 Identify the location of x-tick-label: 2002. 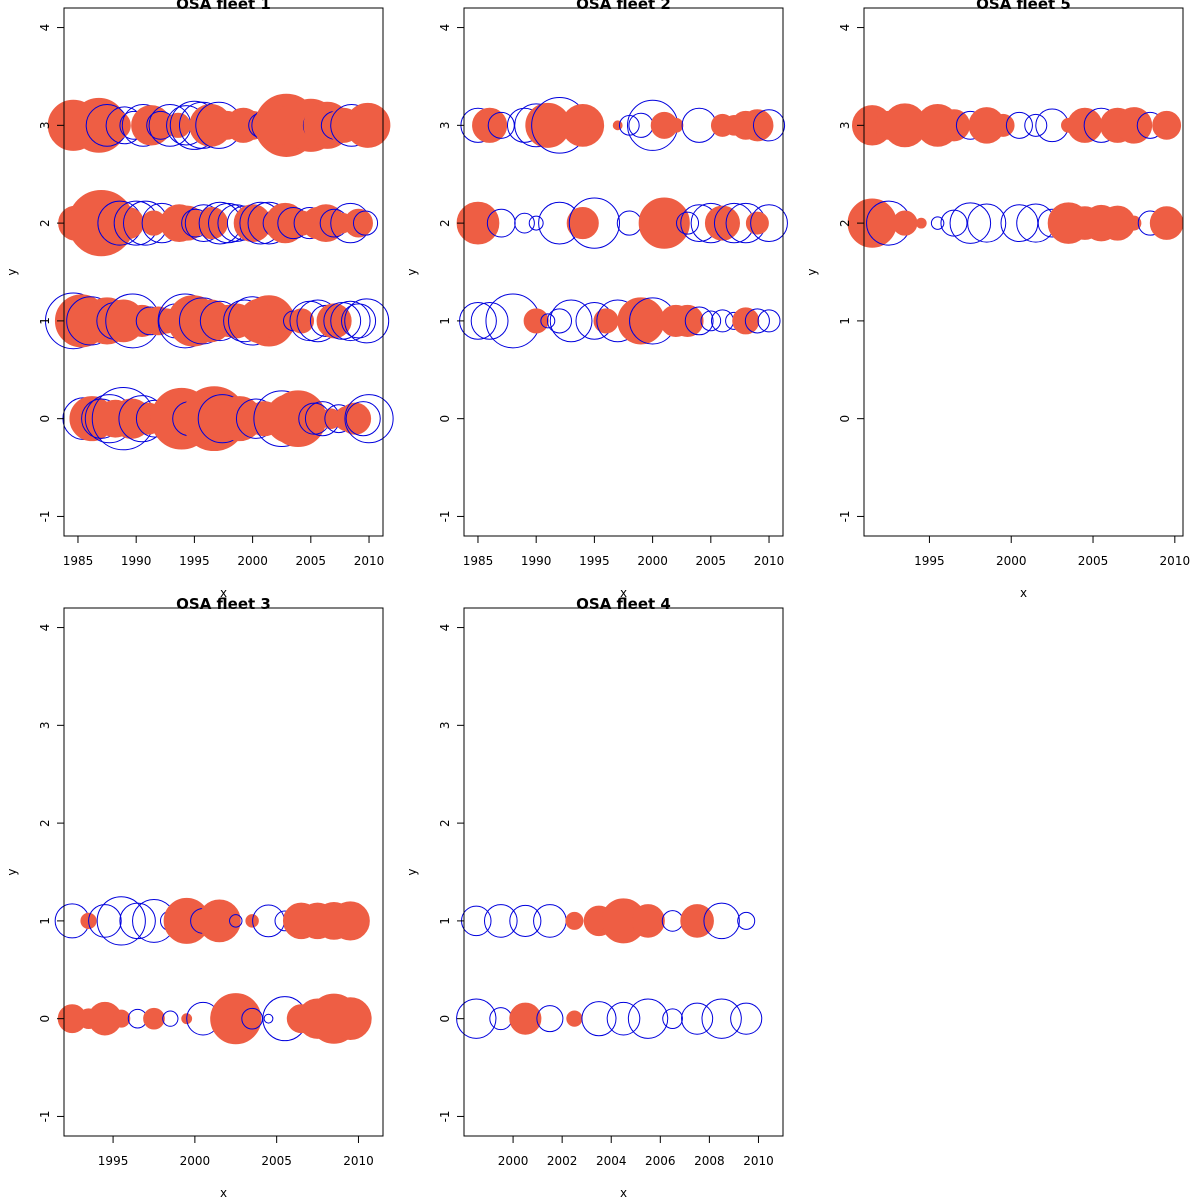
(562, 1161).